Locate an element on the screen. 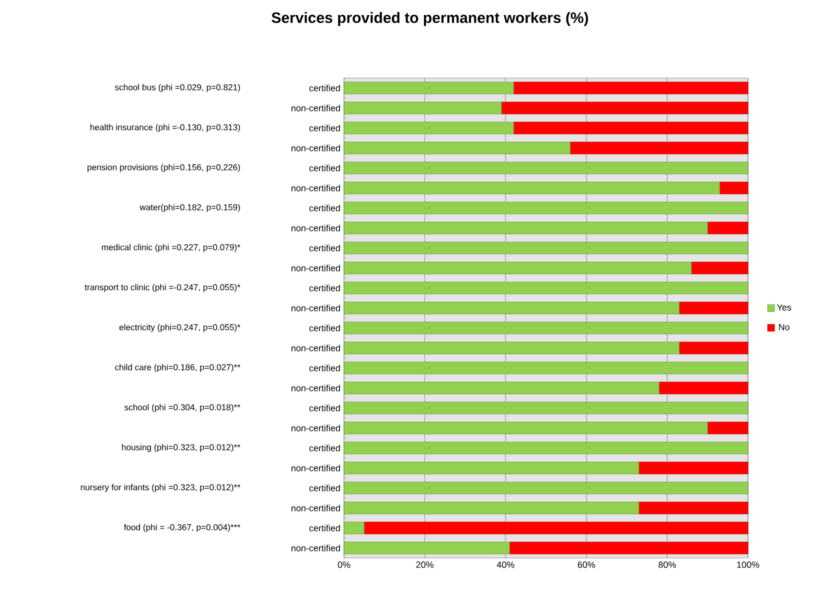 This screenshot has width=813, height=596. text: school (phi =0.304, p=0.018)** is located at coordinates (182, 408).